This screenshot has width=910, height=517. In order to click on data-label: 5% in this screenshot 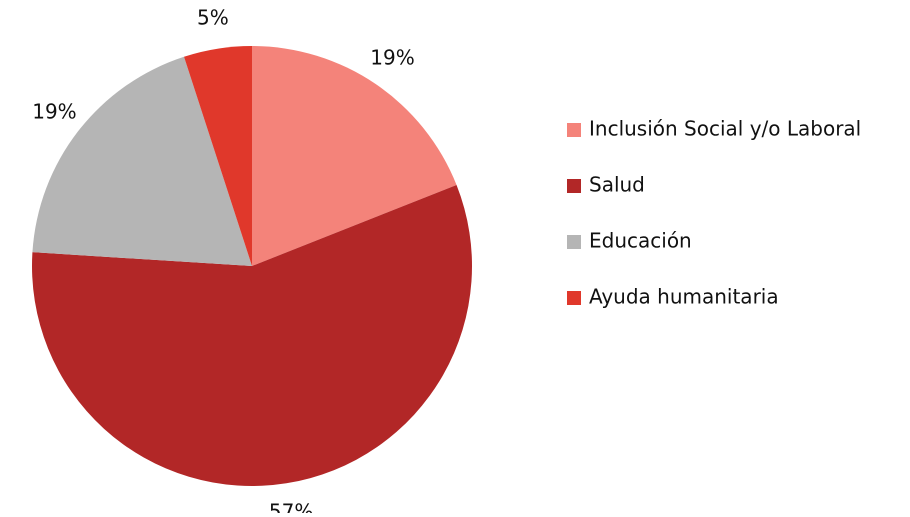, I will do `click(213, 18)`.